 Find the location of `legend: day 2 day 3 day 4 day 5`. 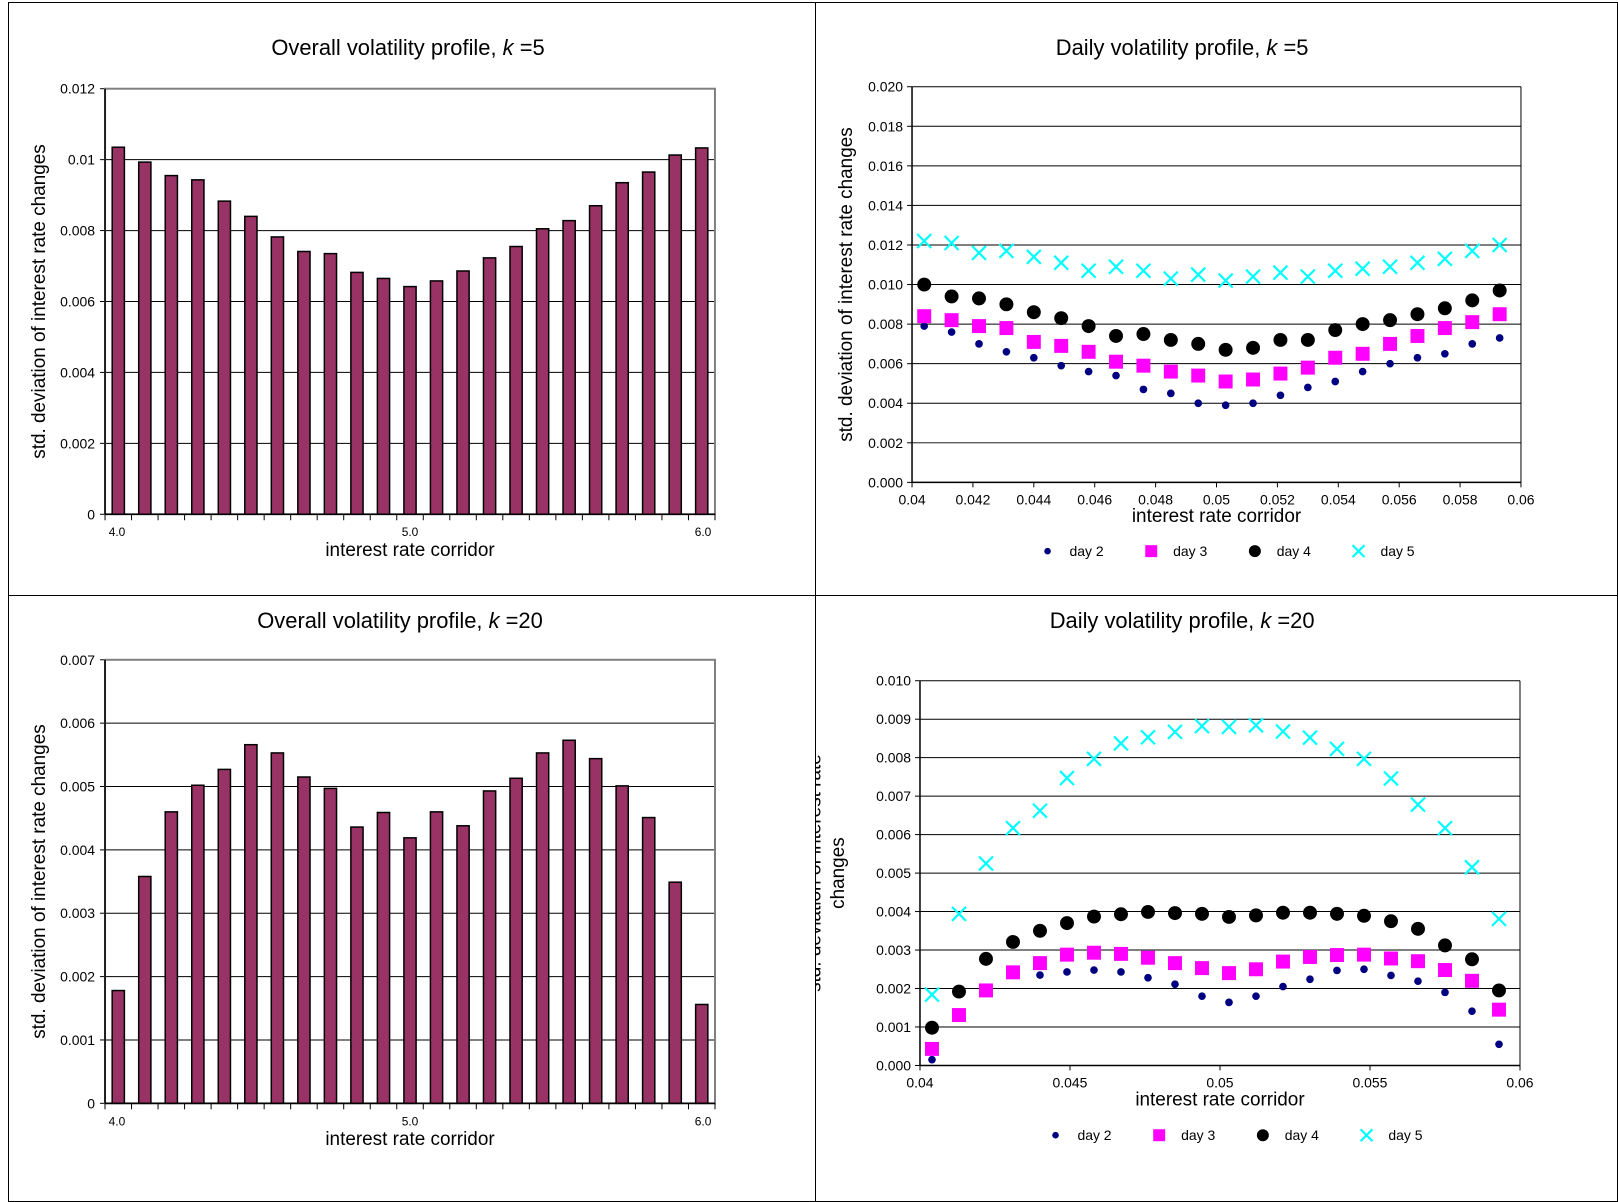

legend: day 2 day 3 day 4 day 5 is located at coordinates (1237, 1135).